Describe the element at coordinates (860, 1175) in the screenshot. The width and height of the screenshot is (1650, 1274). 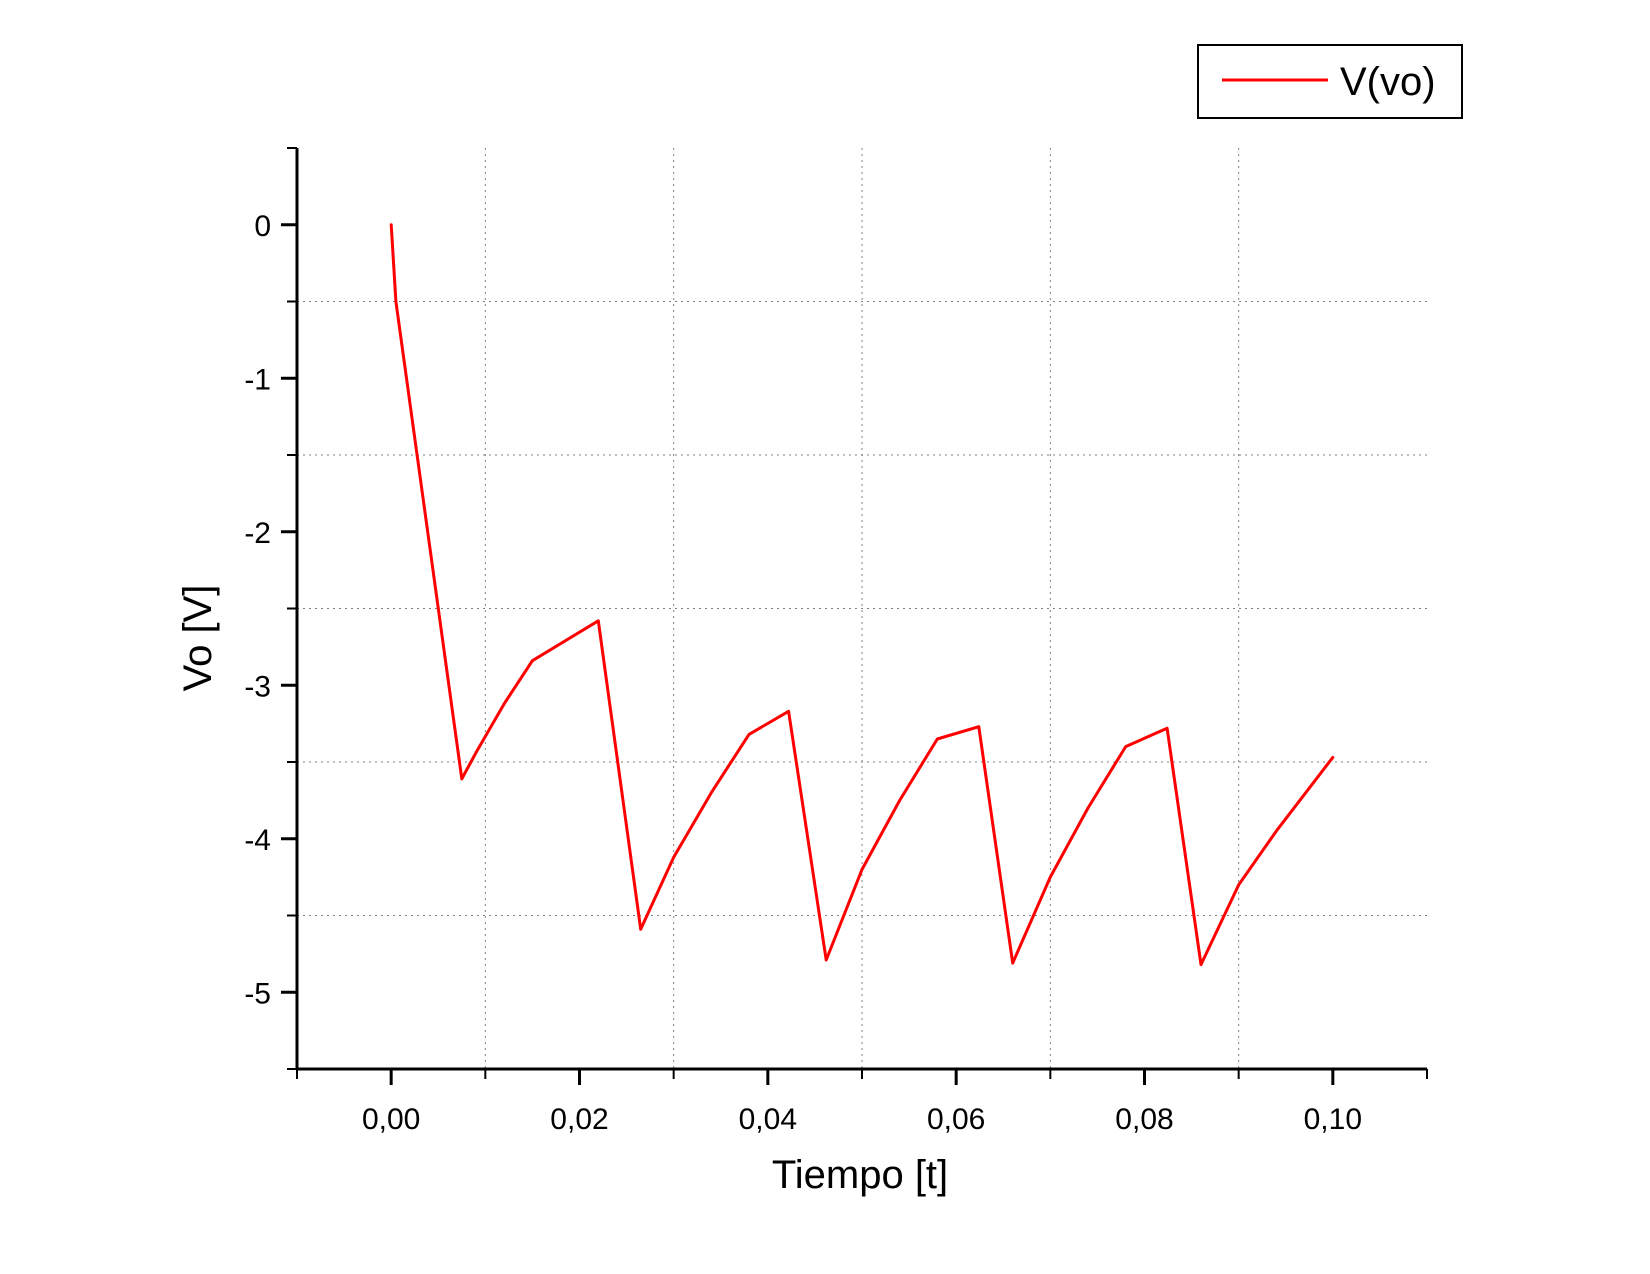
I see `x-axis-title: Tiempo [t]` at that location.